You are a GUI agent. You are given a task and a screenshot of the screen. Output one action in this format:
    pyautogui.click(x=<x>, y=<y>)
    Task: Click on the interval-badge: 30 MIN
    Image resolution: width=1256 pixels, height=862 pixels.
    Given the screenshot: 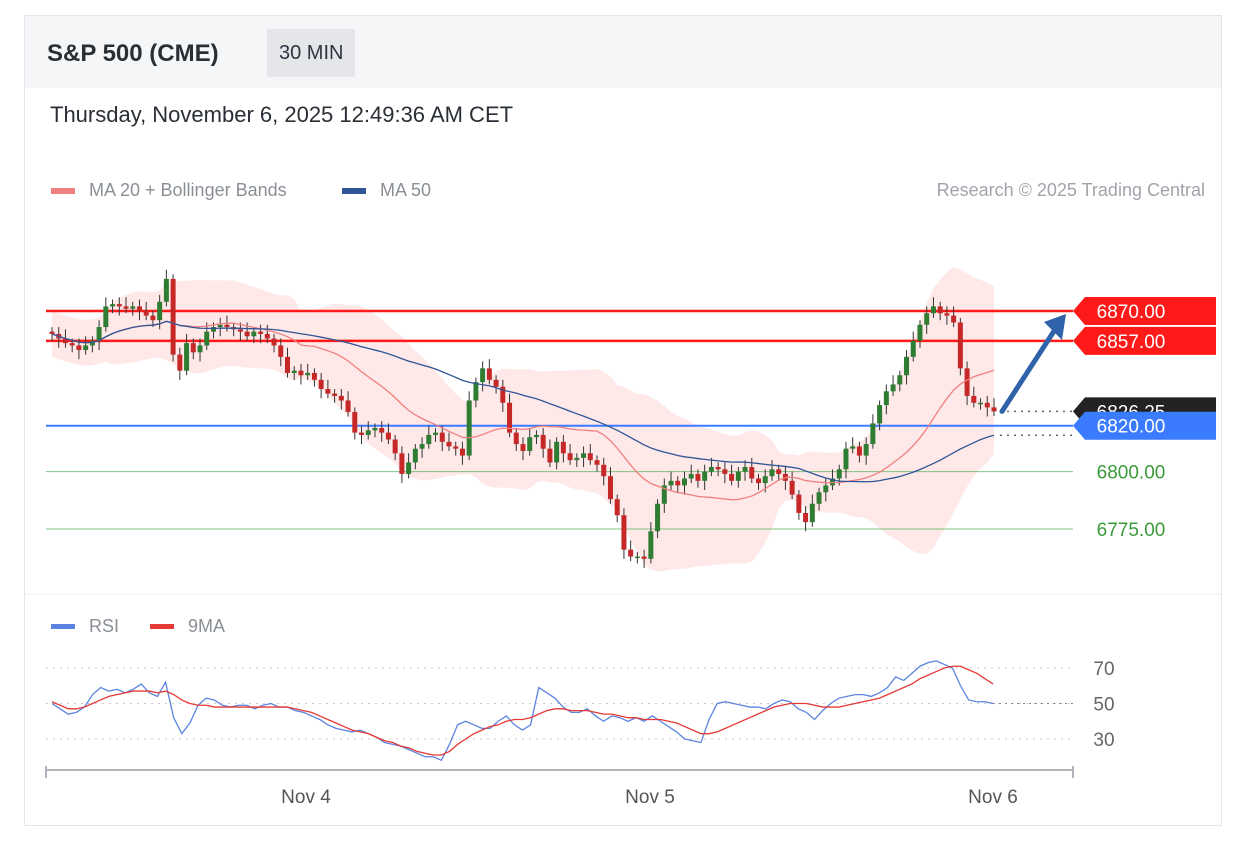 What is the action you would take?
    pyautogui.click(x=311, y=53)
    